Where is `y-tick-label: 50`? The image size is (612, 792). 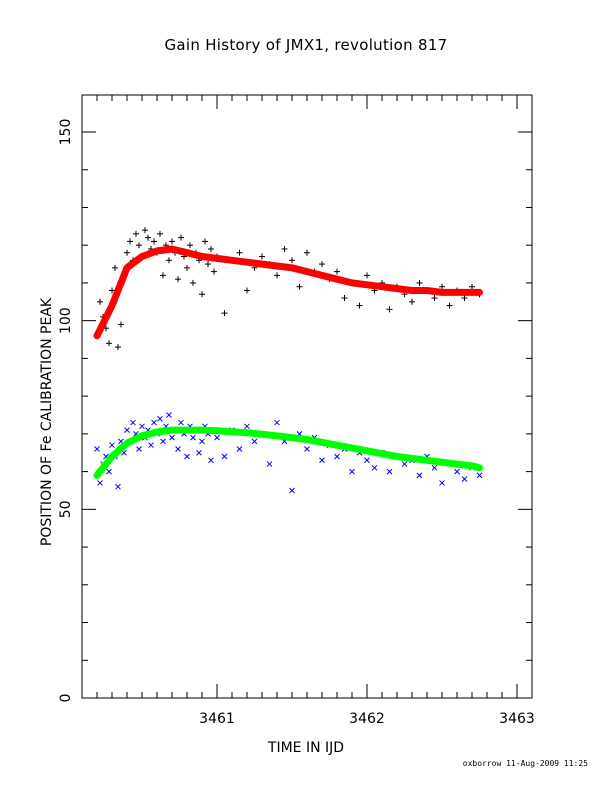
y-tick-label: 50 is located at coordinates (66, 509).